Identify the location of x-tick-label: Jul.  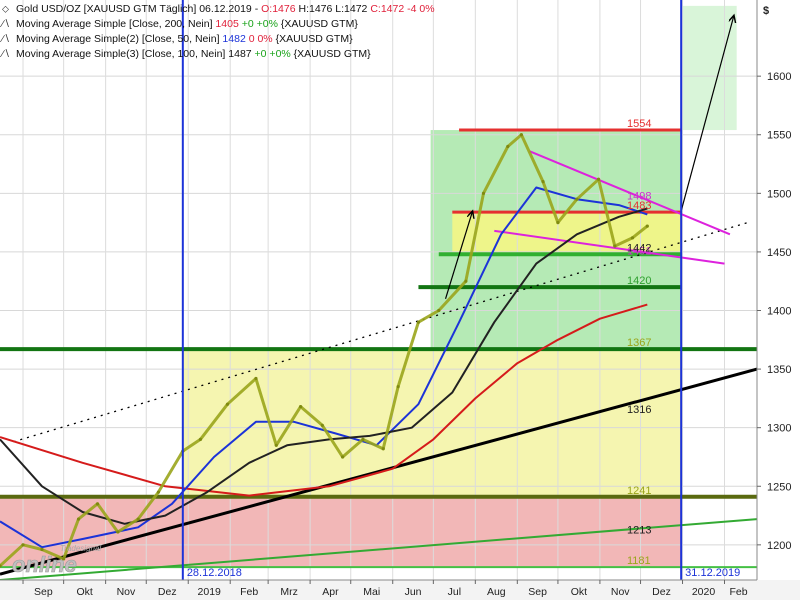
(454, 592).